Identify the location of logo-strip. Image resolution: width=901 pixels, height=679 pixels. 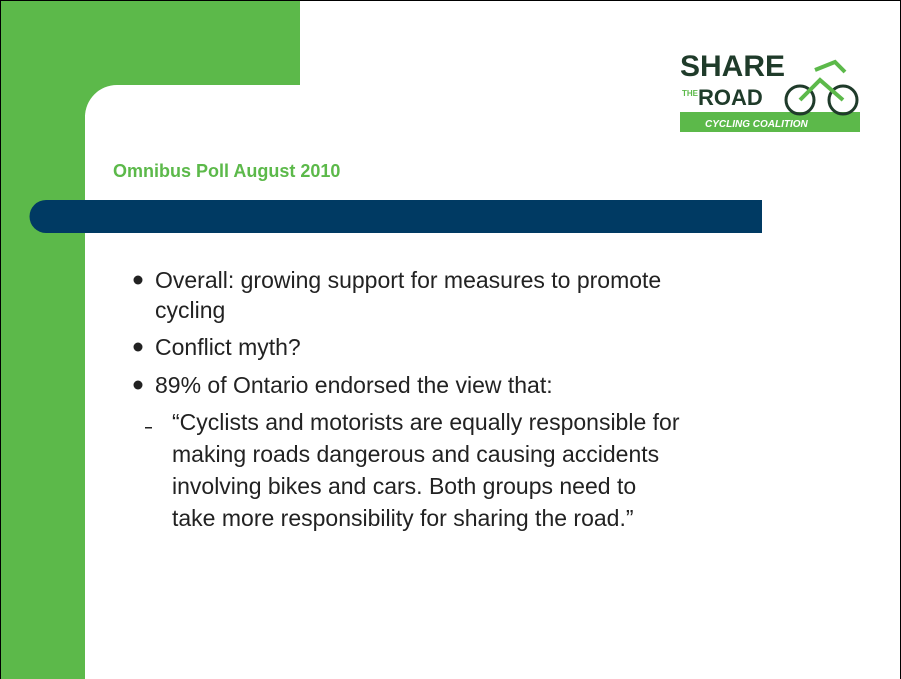
(770, 122).